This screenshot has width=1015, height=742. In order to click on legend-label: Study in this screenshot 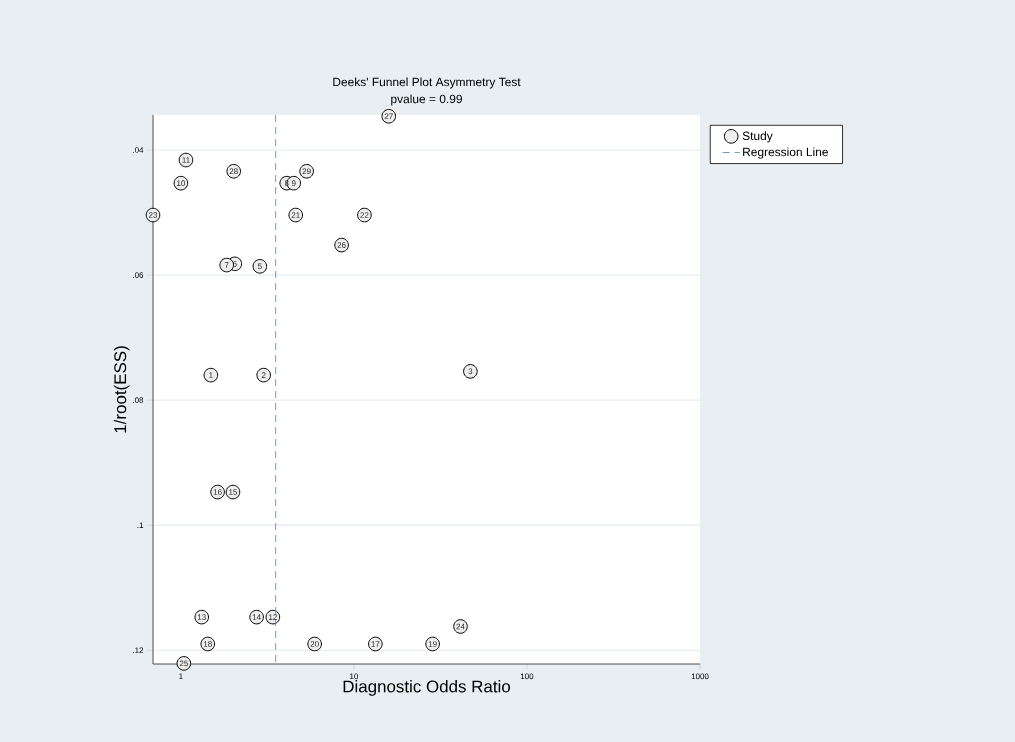, I will do `click(757, 137)`.